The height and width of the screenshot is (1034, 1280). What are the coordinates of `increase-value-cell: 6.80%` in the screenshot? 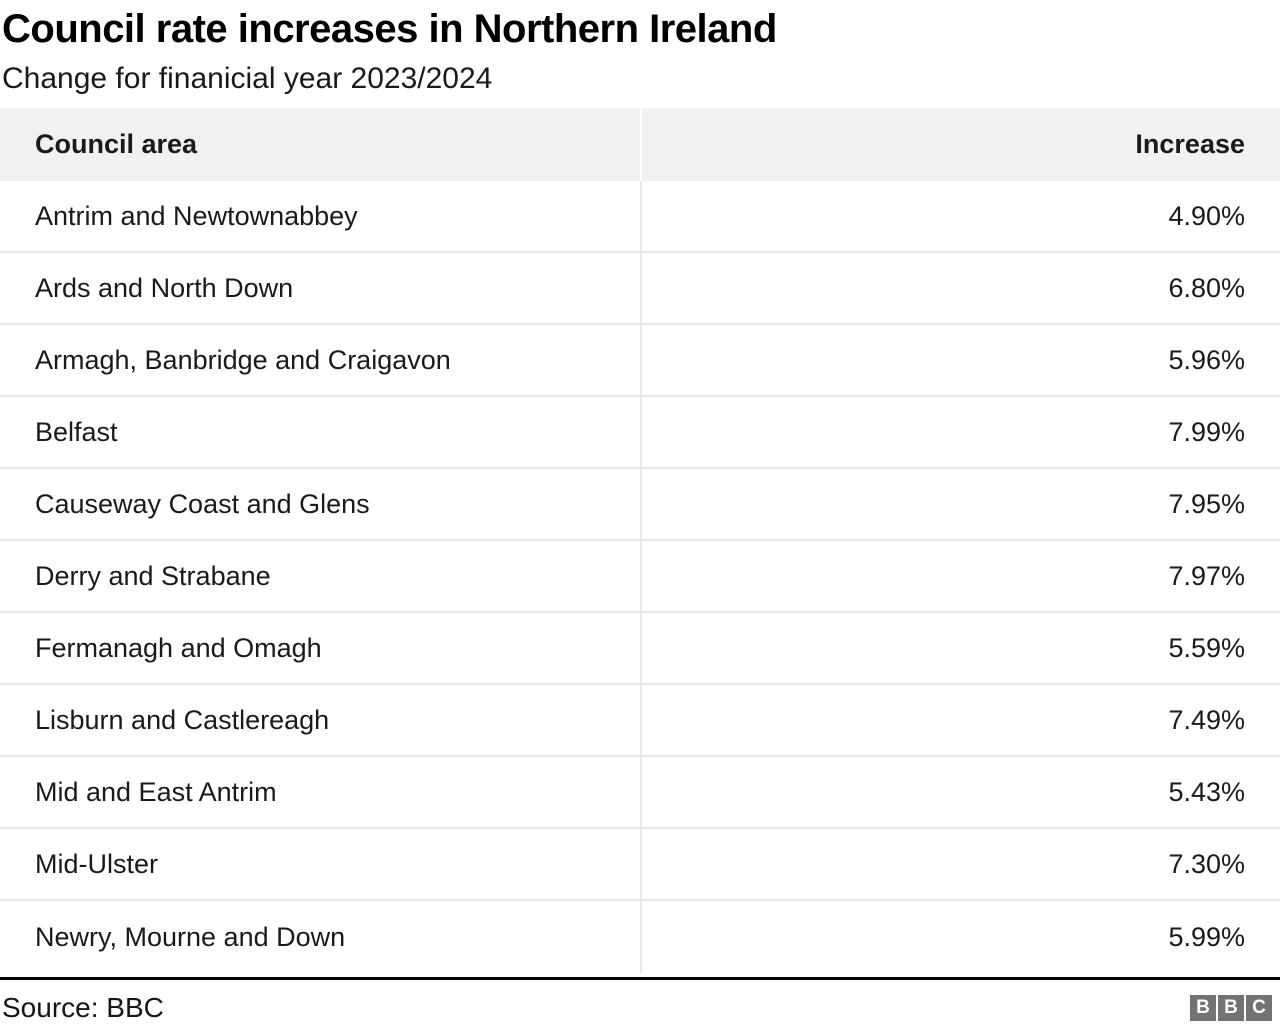 It's located at (1206, 287).